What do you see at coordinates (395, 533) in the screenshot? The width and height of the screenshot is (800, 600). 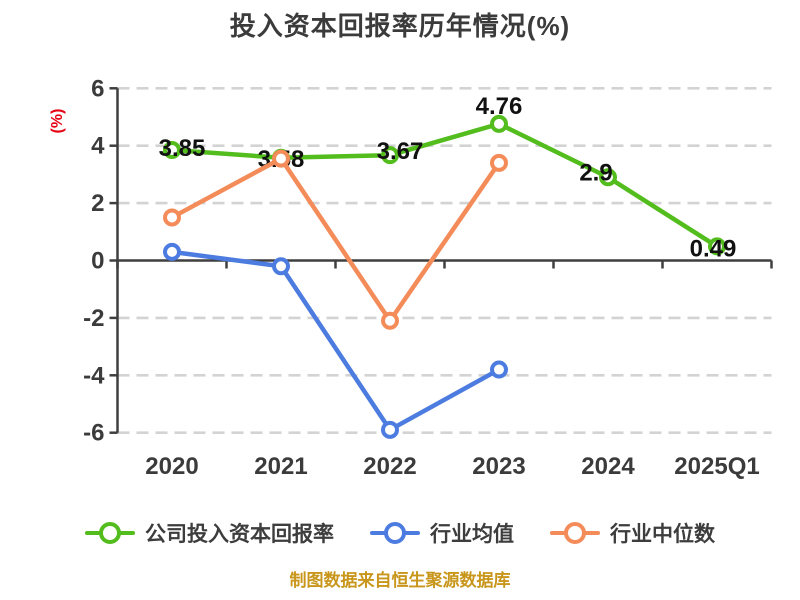 I see `industry-mean-marker-icon` at bounding box center [395, 533].